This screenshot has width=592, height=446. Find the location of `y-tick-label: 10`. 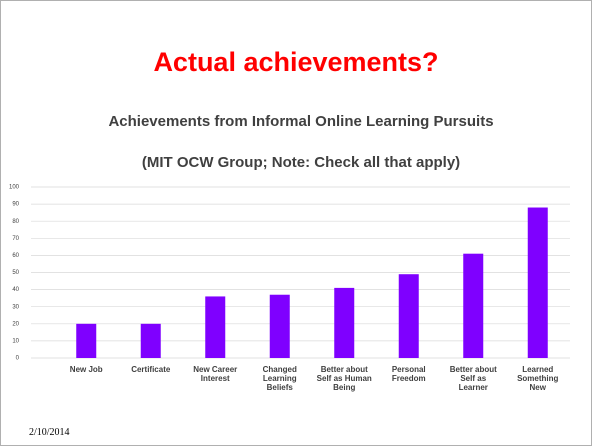

y-tick-label: 10 is located at coordinates (15, 341).